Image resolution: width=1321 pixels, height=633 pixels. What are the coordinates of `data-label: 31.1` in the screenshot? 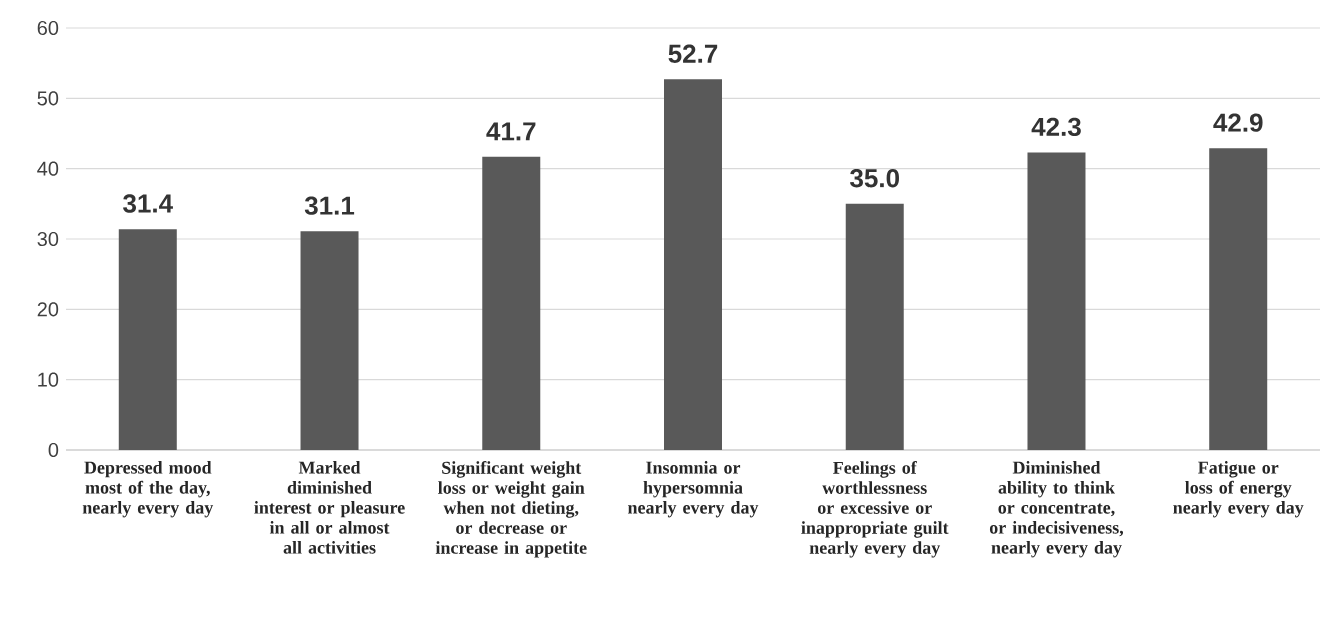 It's located at (329, 205).